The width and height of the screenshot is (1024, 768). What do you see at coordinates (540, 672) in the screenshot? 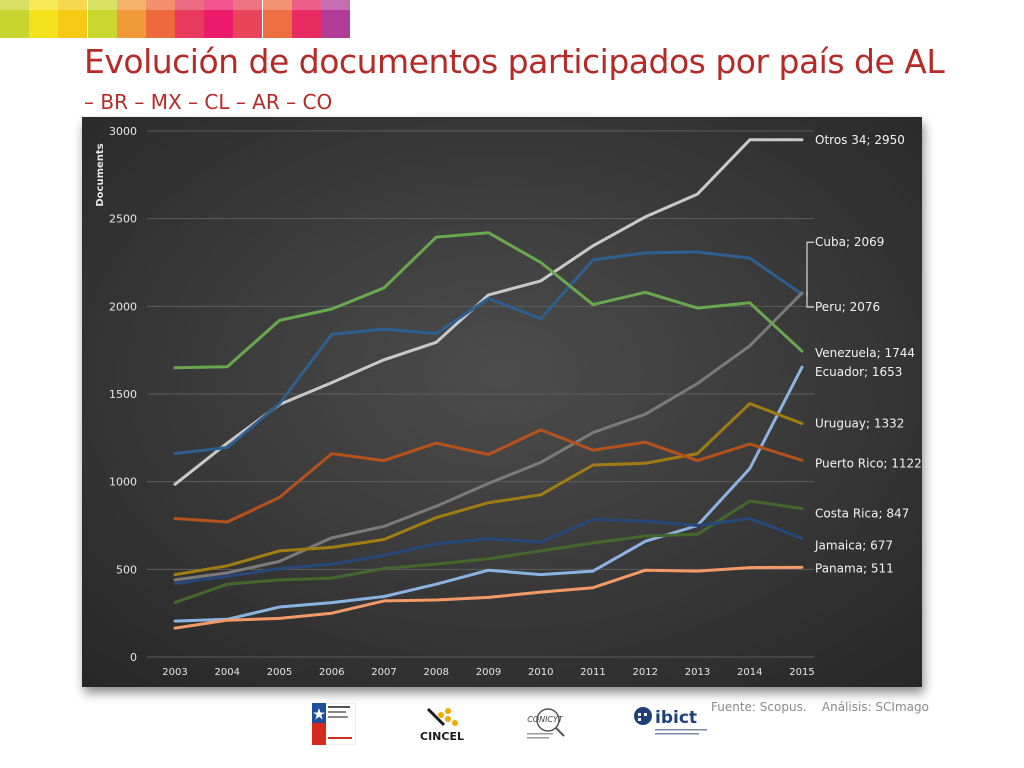
I see `x-tick-label: 2010` at bounding box center [540, 672].